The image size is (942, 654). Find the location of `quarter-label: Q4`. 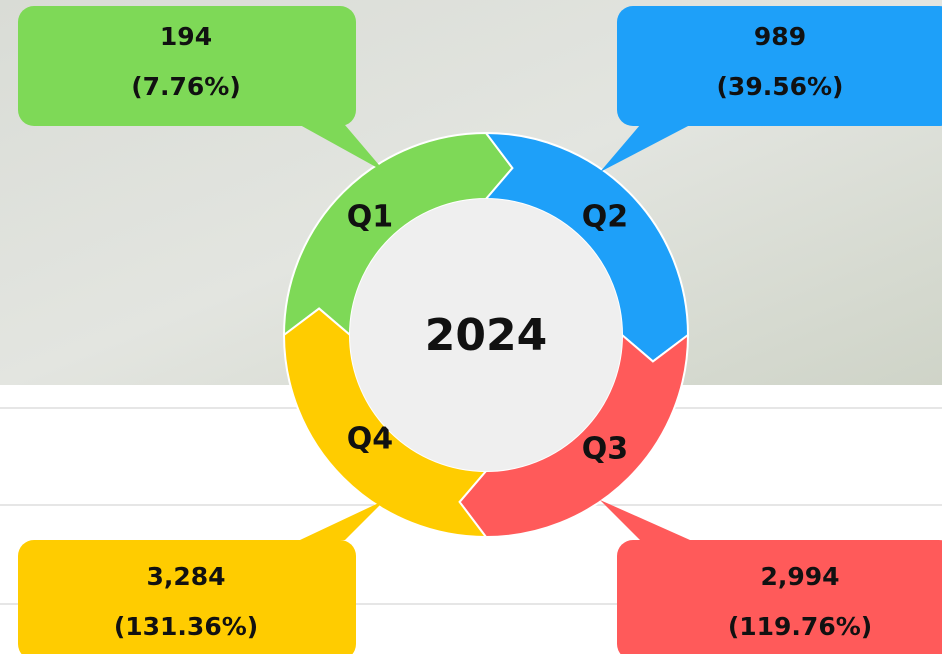

quarter-label: Q4 is located at coordinates (370, 439).